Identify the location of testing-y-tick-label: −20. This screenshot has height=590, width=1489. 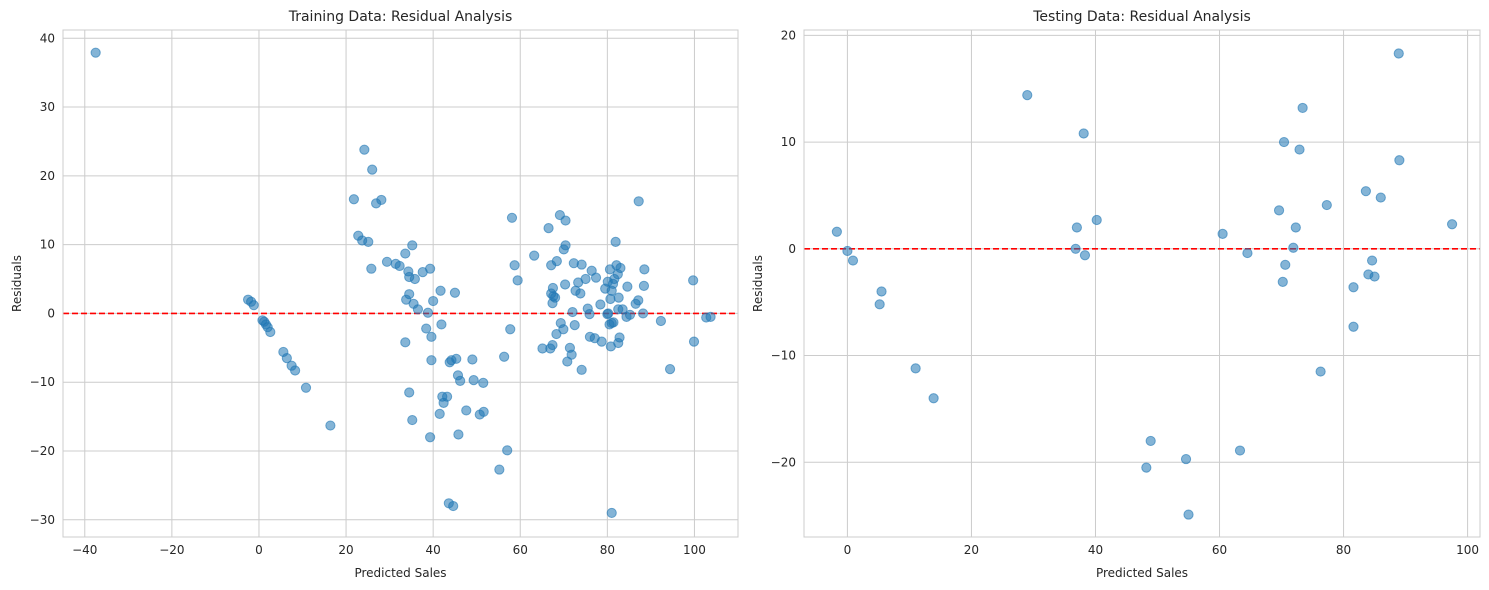
(783, 462).